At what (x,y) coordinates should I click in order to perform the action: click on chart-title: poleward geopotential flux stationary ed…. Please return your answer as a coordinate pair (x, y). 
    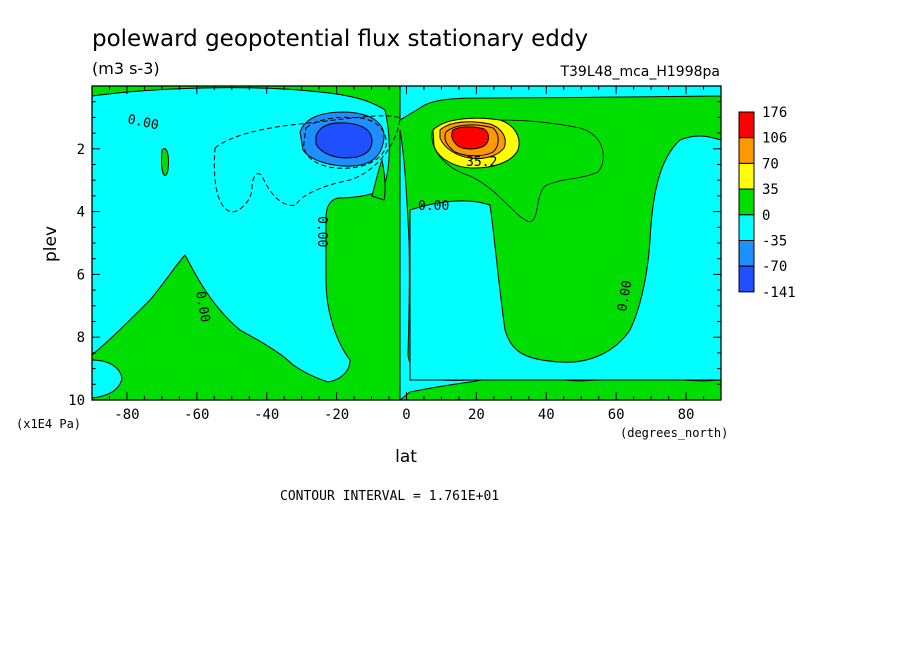
    Looking at the image, I should click on (340, 39).